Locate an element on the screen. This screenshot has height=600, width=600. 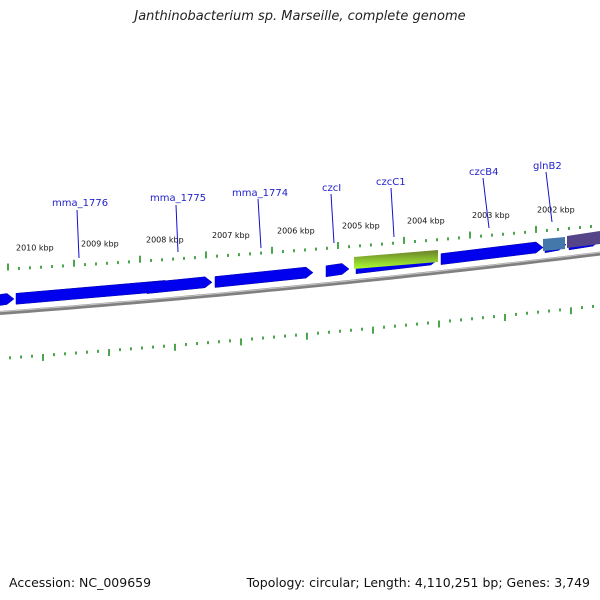
tick-ruler-outer is located at coordinates (299, 248).